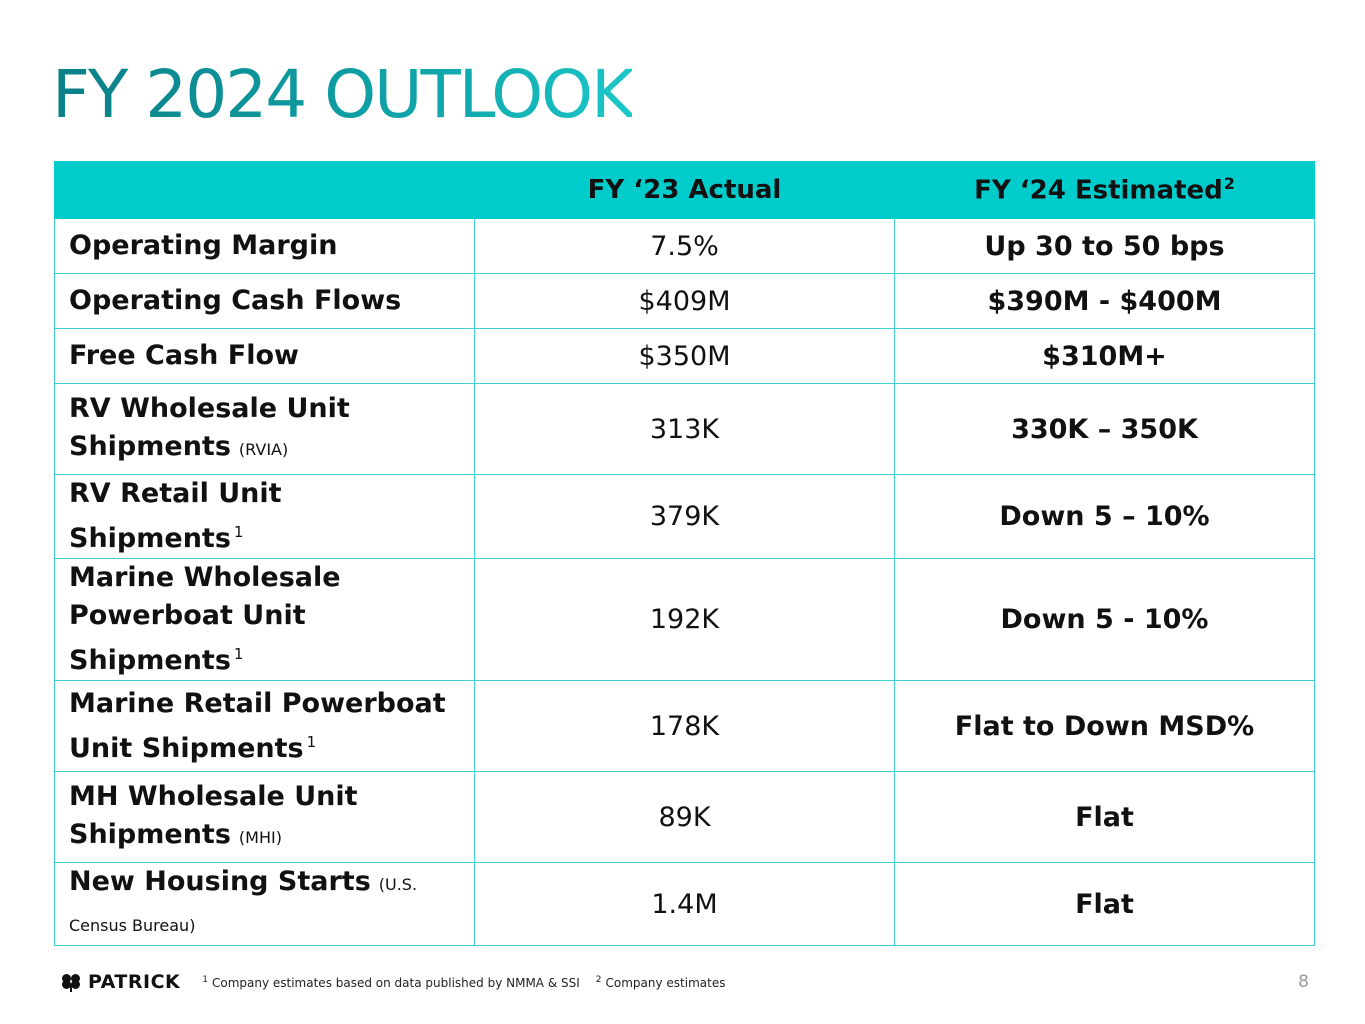 This screenshot has width=1365, height=1024. What do you see at coordinates (263, 449) in the screenshot?
I see `source-note: (RVIA)` at bounding box center [263, 449].